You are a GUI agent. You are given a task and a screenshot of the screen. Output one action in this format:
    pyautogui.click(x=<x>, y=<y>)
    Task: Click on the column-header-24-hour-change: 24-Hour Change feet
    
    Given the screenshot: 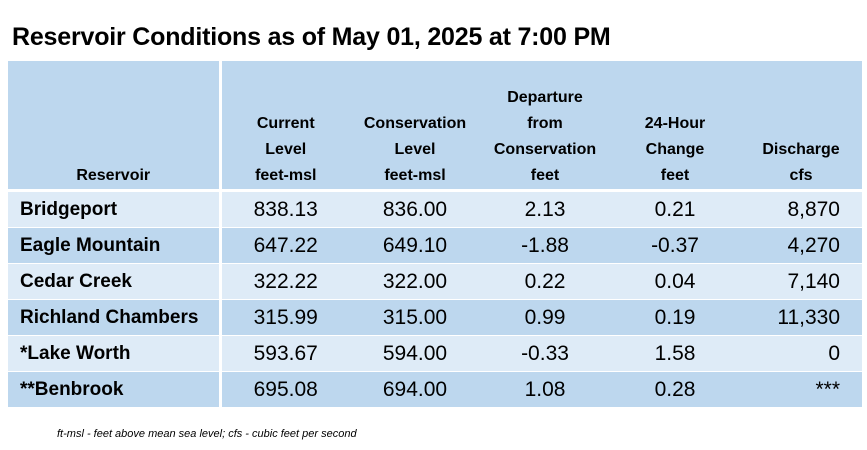 What is the action you would take?
    pyautogui.click(x=675, y=126)
    